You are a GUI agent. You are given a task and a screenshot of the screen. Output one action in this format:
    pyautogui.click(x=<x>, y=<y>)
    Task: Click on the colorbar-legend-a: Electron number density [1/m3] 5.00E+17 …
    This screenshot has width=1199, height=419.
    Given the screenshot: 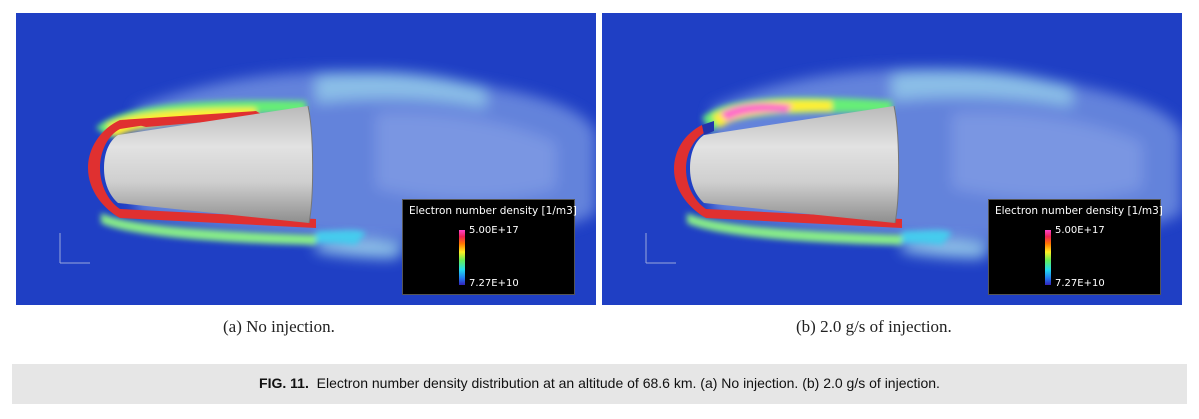 What is the action you would take?
    pyautogui.click(x=489, y=247)
    